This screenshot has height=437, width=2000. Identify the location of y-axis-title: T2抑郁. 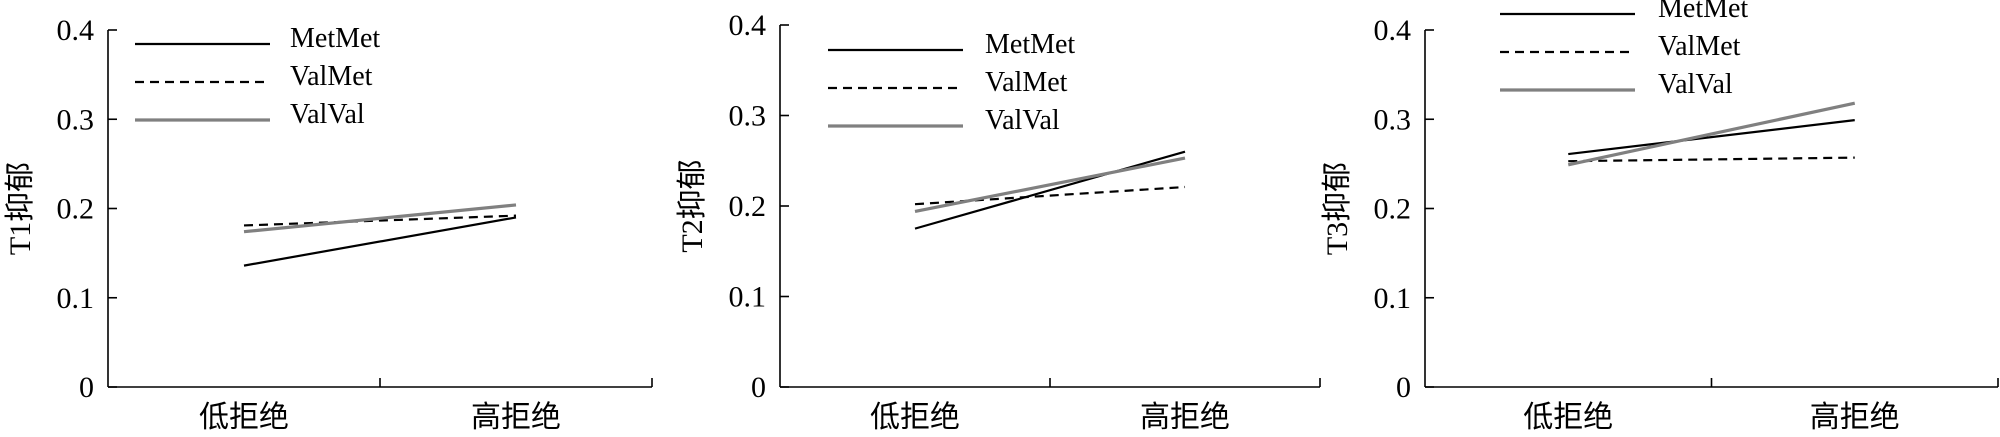
(692, 205).